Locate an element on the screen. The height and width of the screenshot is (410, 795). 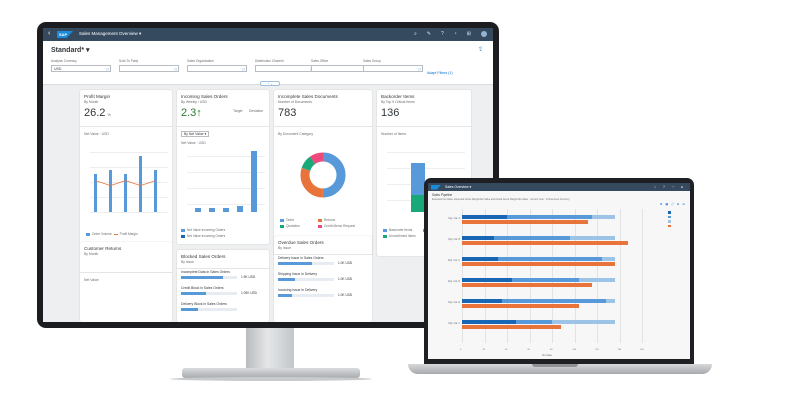
sales-office-input is located at coordinates (341, 68).